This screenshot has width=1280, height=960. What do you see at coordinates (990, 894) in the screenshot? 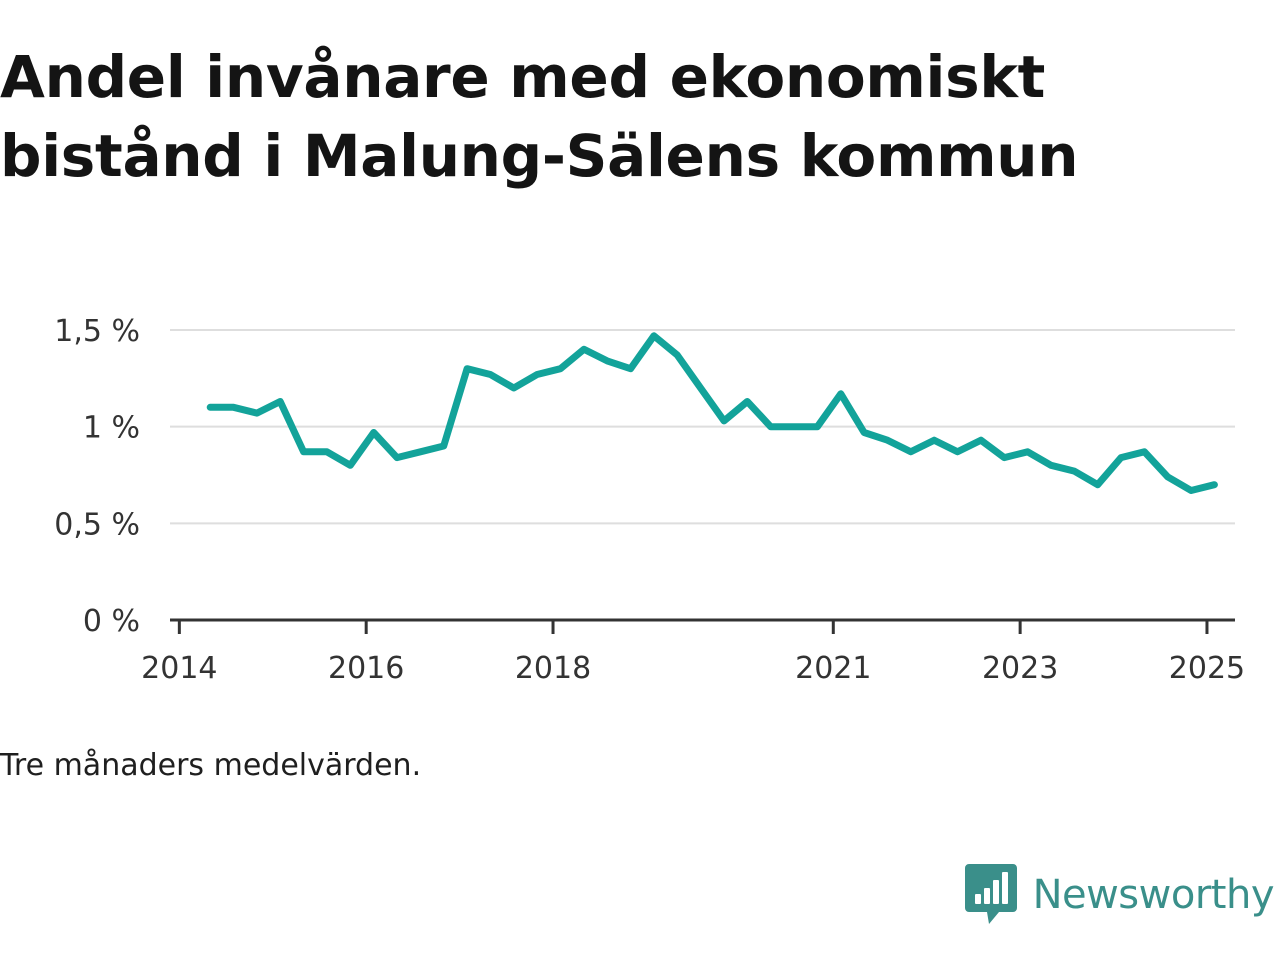
I see `newsworthy-bar-chart-speech-bubble-icon` at bounding box center [990, 894].